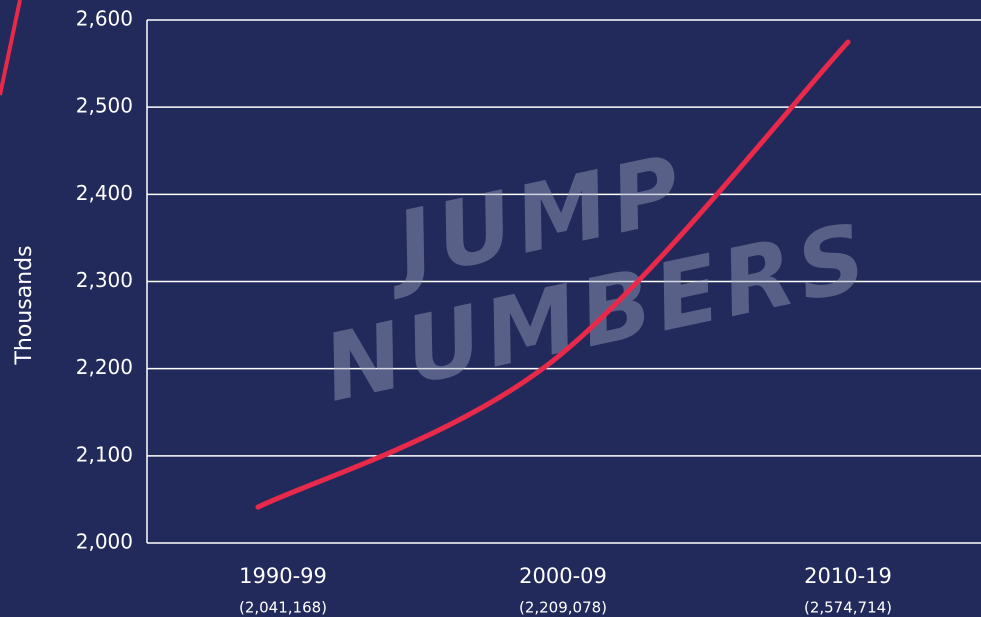 This screenshot has width=981, height=617. What do you see at coordinates (563, 608) in the screenshot?
I see `value-label: (2,209,078)` at bounding box center [563, 608].